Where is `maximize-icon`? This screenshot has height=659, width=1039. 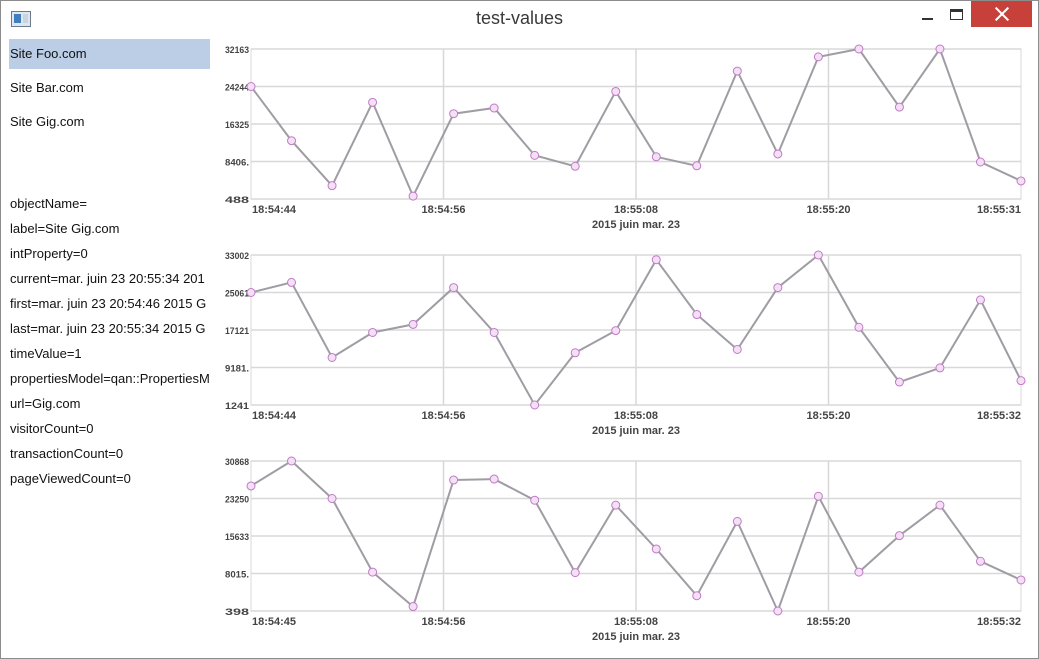
maximize-icon is located at coordinates (956, 14).